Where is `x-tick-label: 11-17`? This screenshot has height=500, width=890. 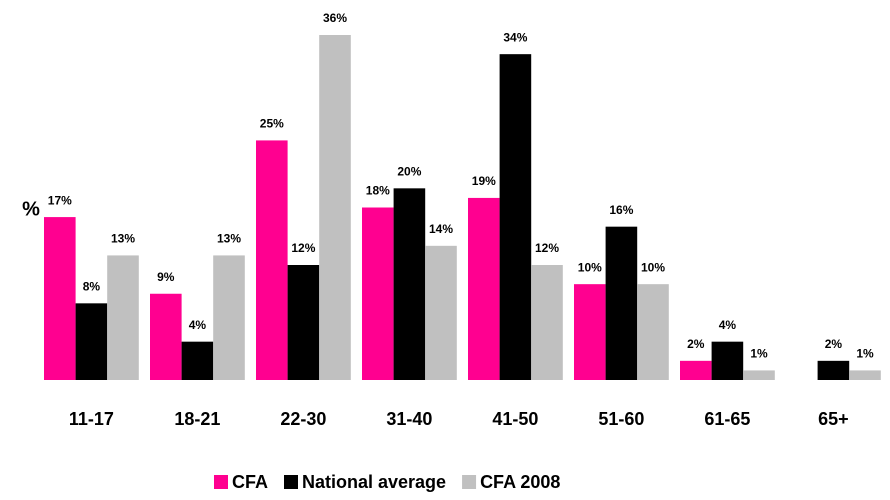 x-tick-label: 11-17 is located at coordinates (91, 419).